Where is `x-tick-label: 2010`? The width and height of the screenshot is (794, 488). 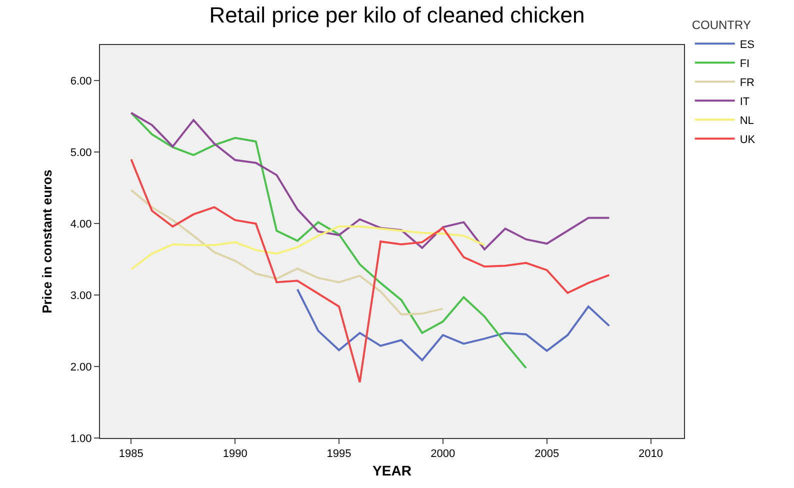
x-tick-label: 2010 is located at coordinates (650, 454).